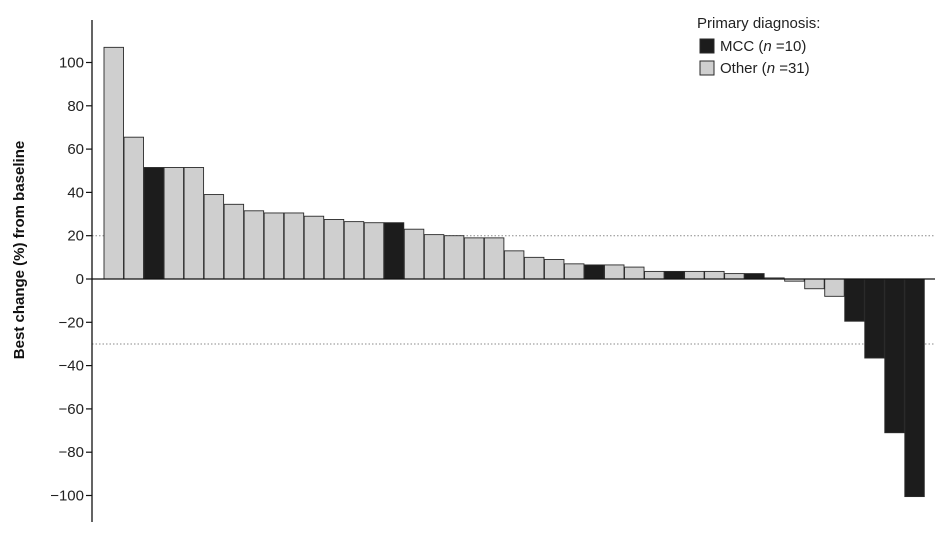  Describe the element at coordinates (75, 149) in the screenshot. I see `y-tick-label: 60` at that location.